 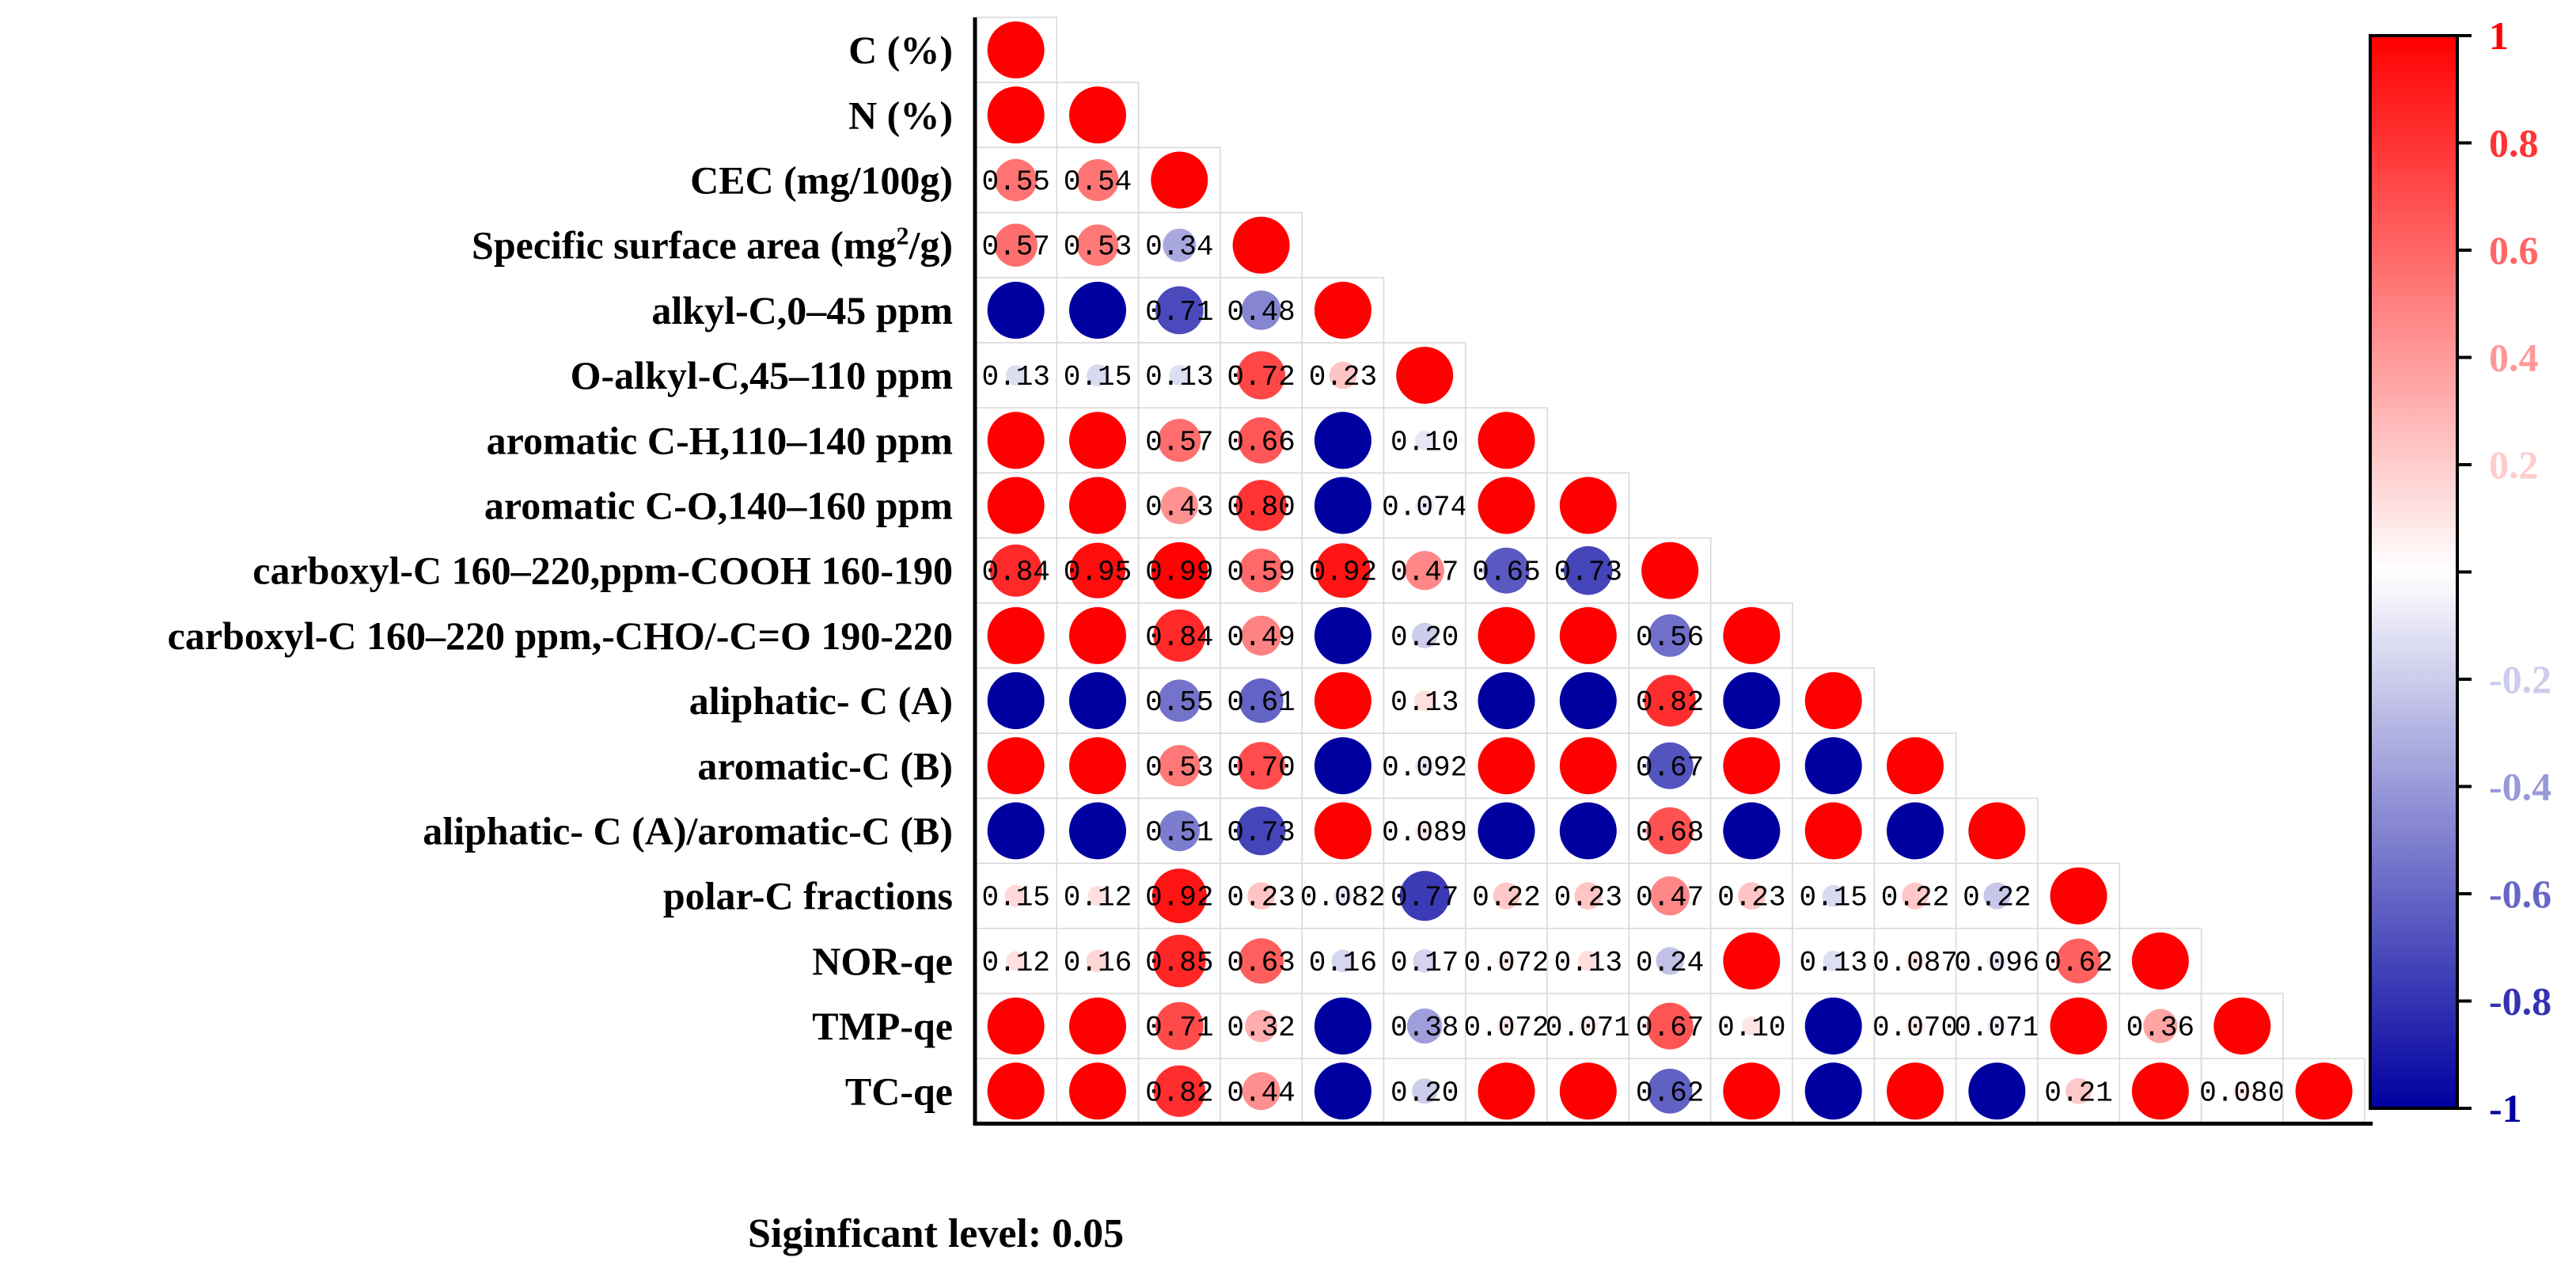 What do you see at coordinates (1016, 180) in the screenshot?
I see `matrix-cell: 0.55` at bounding box center [1016, 180].